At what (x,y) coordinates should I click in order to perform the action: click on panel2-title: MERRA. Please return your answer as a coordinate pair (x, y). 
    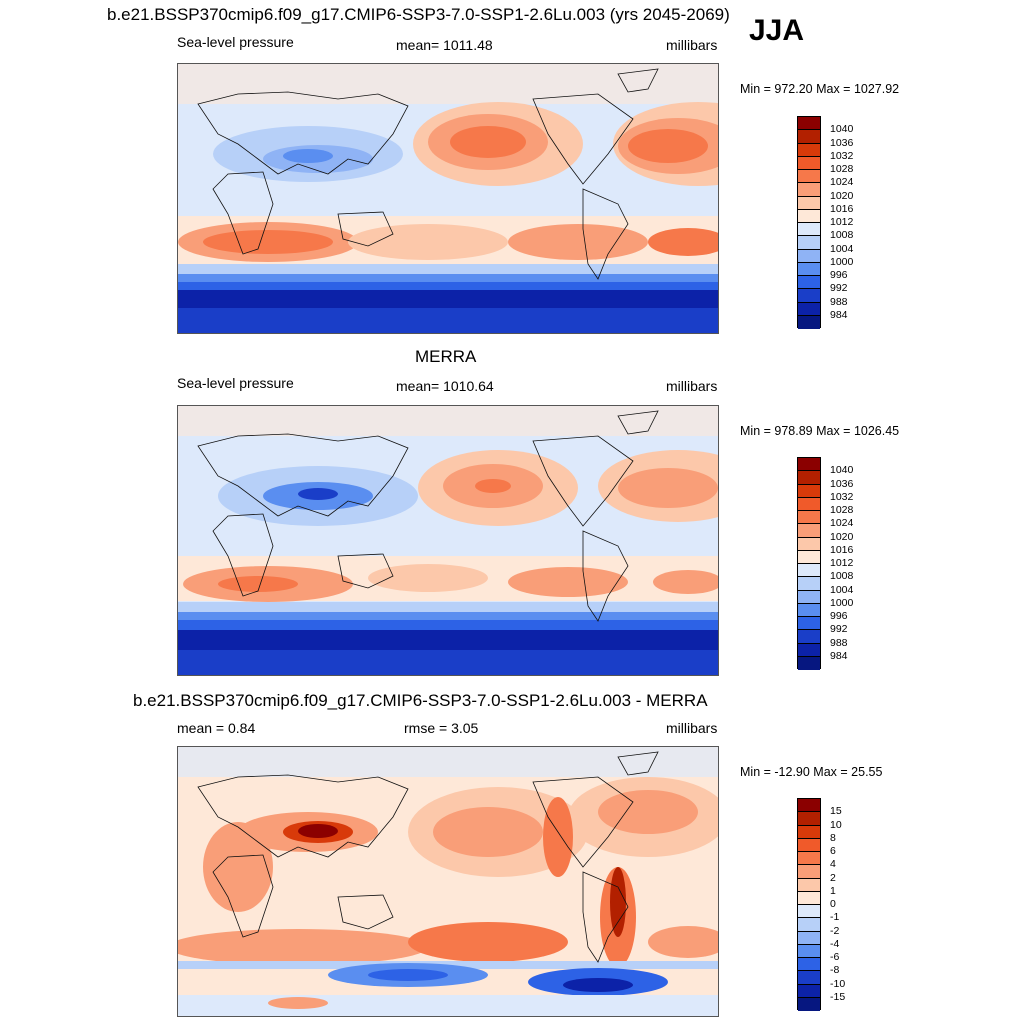
    Looking at the image, I should click on (446, 356).